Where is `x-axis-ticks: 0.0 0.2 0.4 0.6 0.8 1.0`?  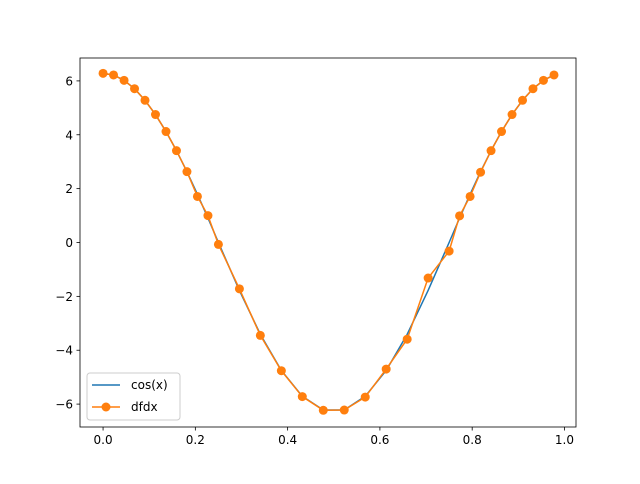 x-axis-ticks: 0.0 0.2 0.4 0.6 0.8 1.0 is located at coordinates (334, 437).